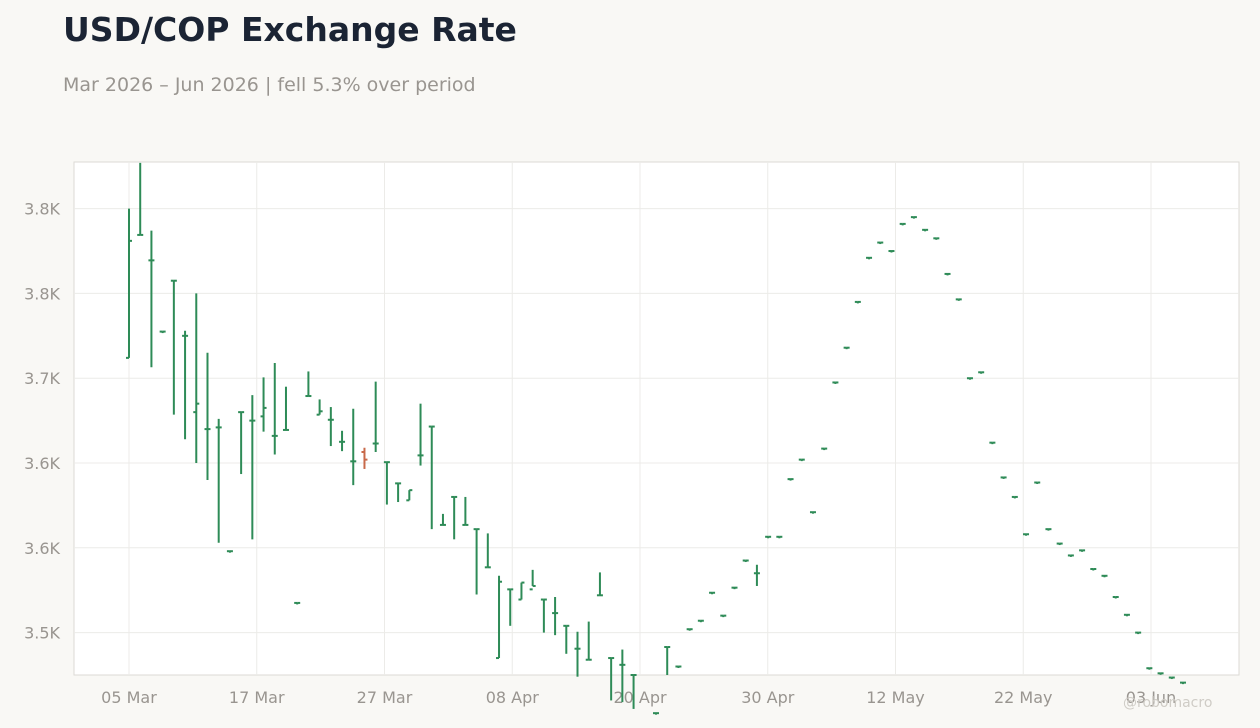 This screenshot has height=728, width=1260. Describe the element at coordinates (385, 697) in the screenshot. I see `x-tick-label: 27 Mar` at that location.